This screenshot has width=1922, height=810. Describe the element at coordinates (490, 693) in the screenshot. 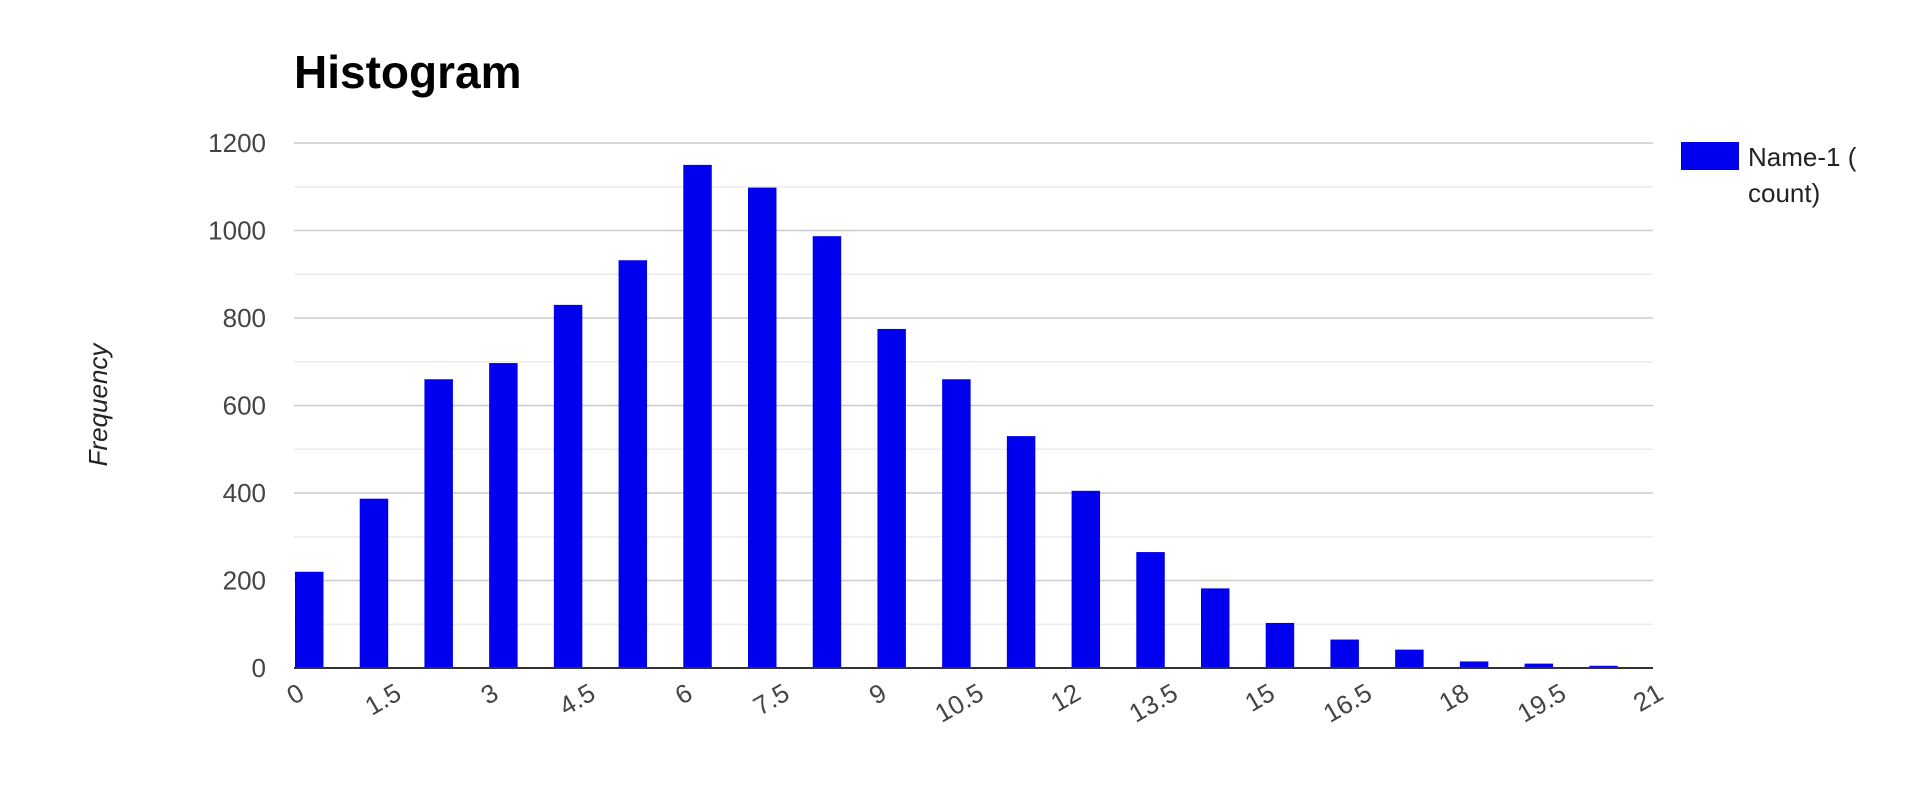

I see `x-tick-label: 3` at that location.